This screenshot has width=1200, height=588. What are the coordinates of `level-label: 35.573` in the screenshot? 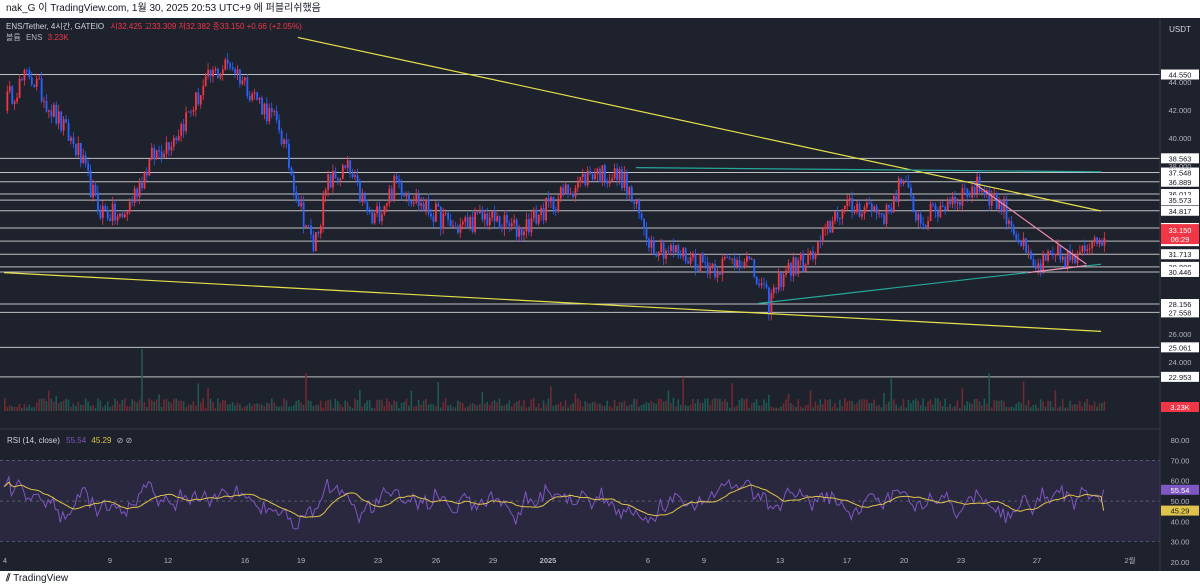 It's located at (1180, 200).